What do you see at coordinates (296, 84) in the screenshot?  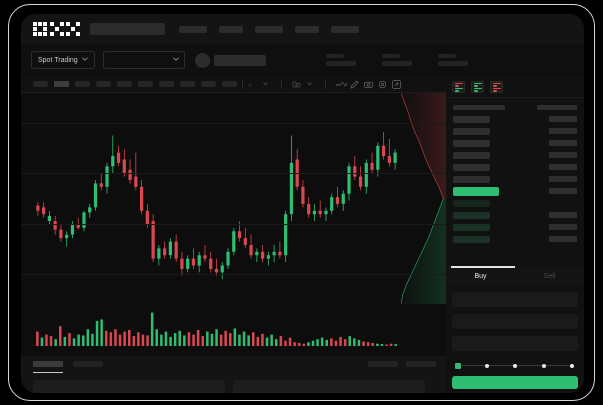 I see `compare-icon` at bounding box center [296, 84].